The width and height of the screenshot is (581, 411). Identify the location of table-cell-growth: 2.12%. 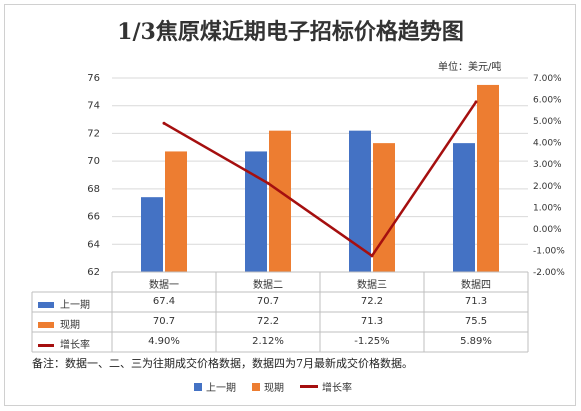
(268, 341).